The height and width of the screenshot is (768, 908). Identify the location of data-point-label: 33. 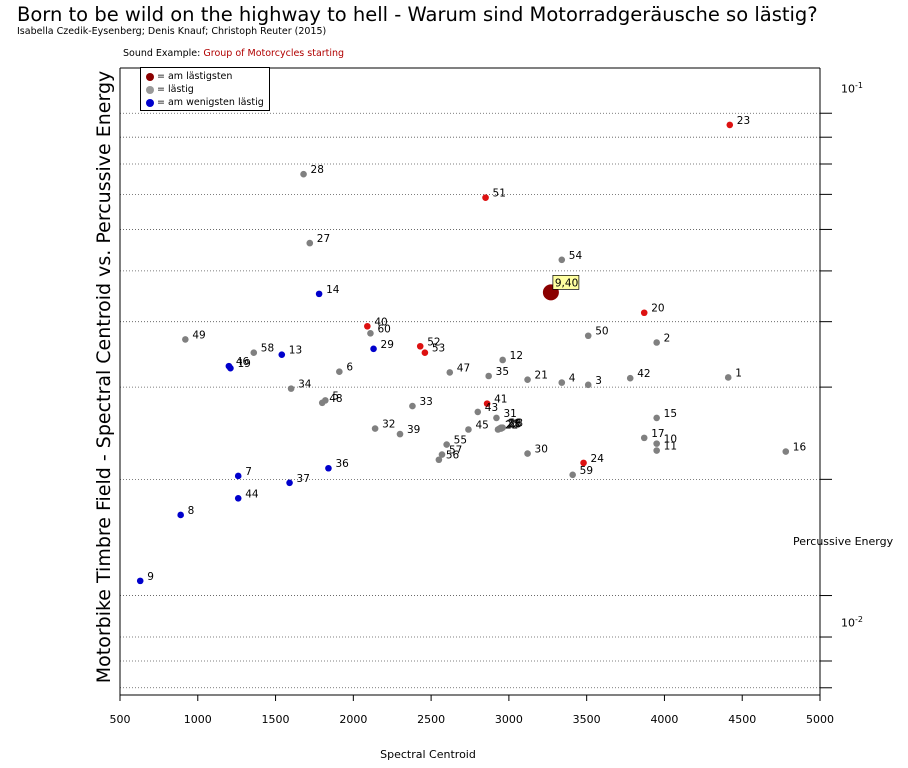
(425, 402).